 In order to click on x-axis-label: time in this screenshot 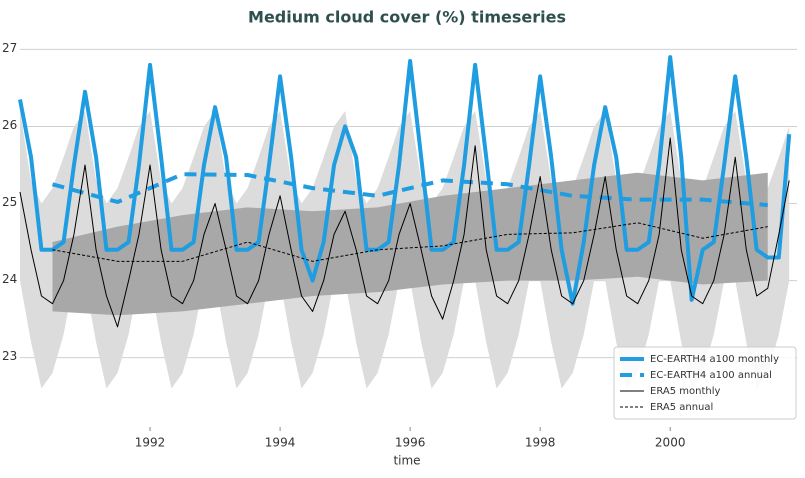, I will do `click(406, 461)`.